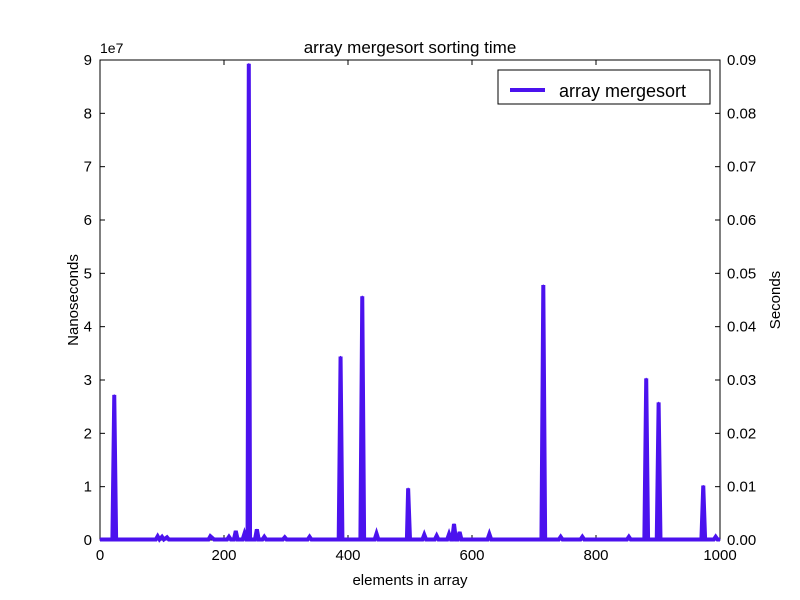 The height and width of the screenshot is (600, 800). What do you see at coordinates (73, 300) in the screenshot?
I see `y-axis-label: Nanoseconds` at bounding box center [73, 300].